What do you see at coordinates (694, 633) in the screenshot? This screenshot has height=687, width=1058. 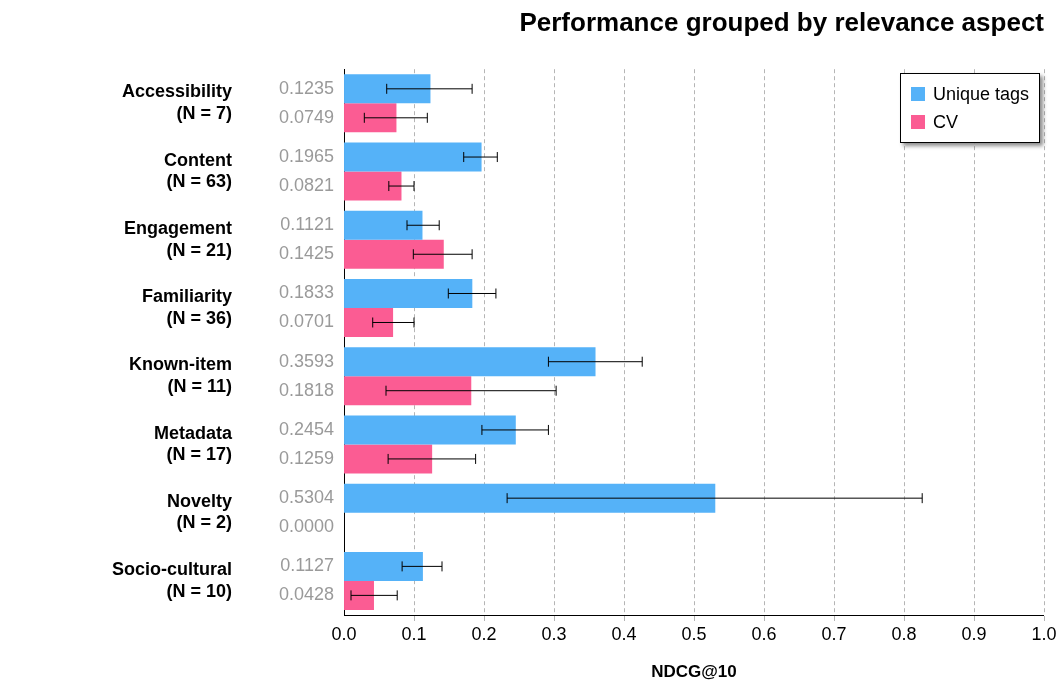 I see `x-tick-label: 0.5` at bounding box center [694, 633].